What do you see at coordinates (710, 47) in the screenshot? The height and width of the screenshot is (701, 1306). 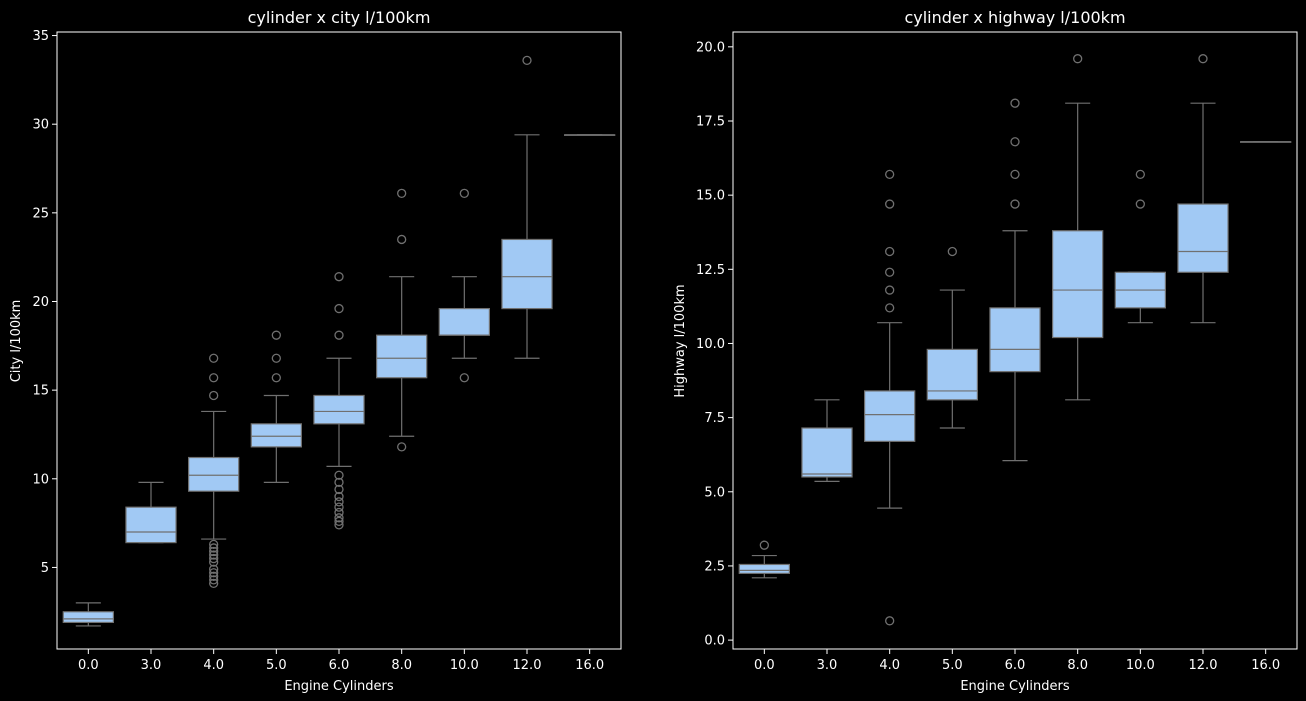 I see `y-tick-label: 20.0` at bounding box center [710, 47].